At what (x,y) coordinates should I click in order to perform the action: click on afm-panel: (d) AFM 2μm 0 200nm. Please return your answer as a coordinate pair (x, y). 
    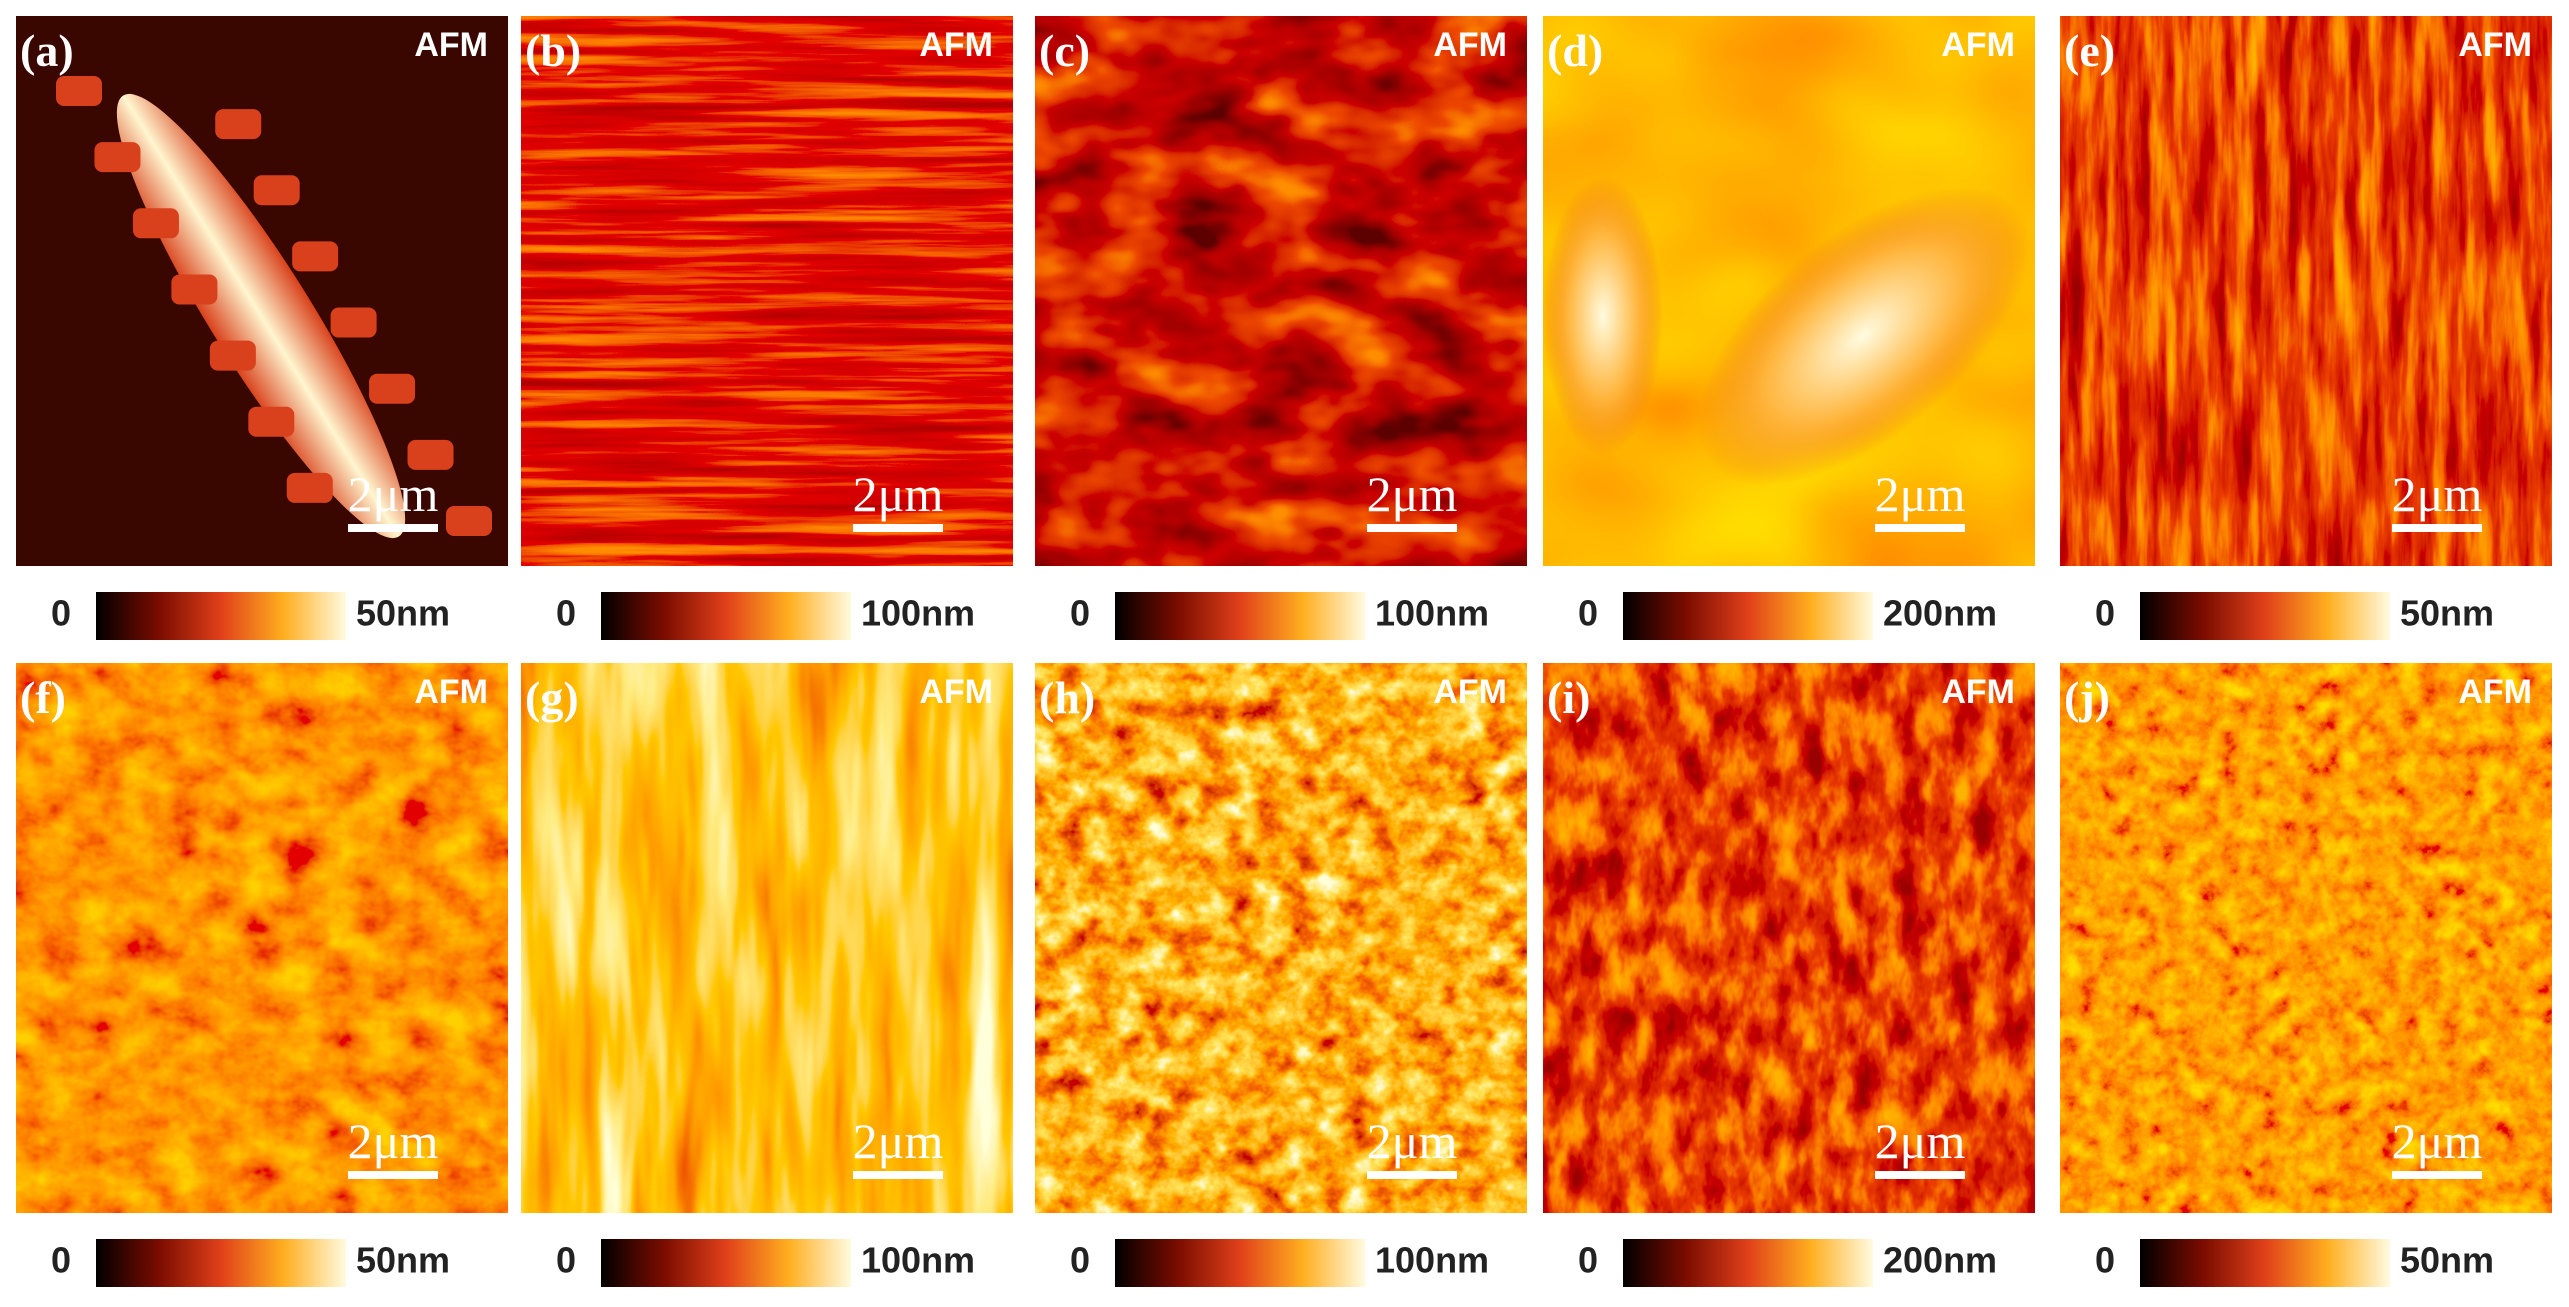
    Looking at the image, I should click on (1789, 328).